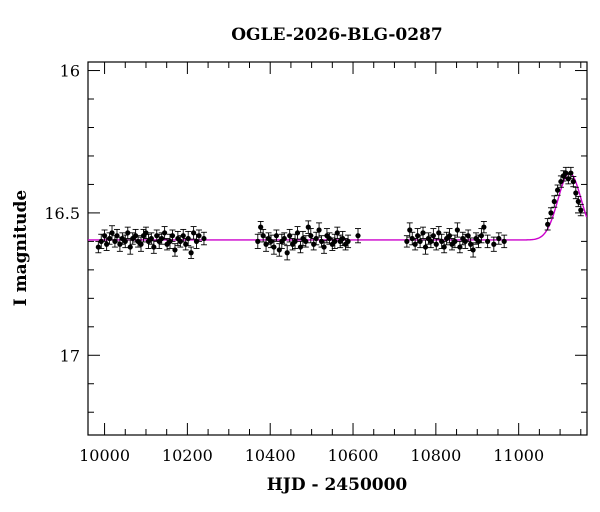 This screenshot has width=600, height=512. What do you see at coordinates (270, 455) in the screenshot?
I see `x-tick-label: 10400` at bounding box center [270, 455].